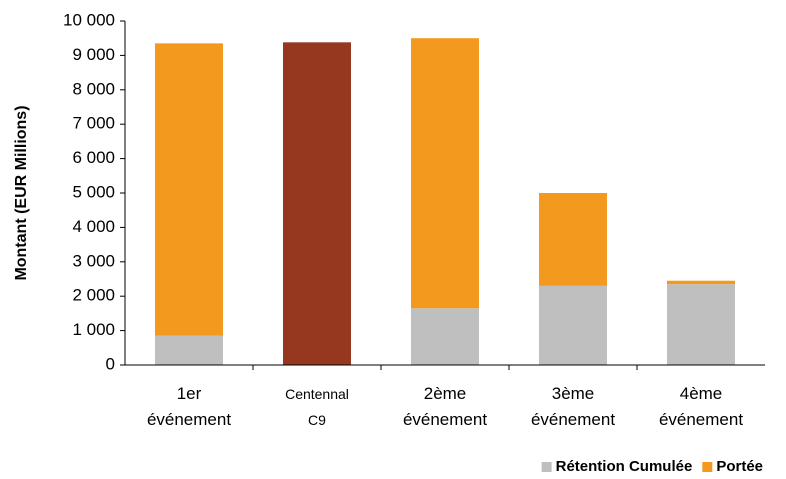 This screenshot has width=786, height=479. I want to click on x-tick-line: 2ème, so click(445, 393).